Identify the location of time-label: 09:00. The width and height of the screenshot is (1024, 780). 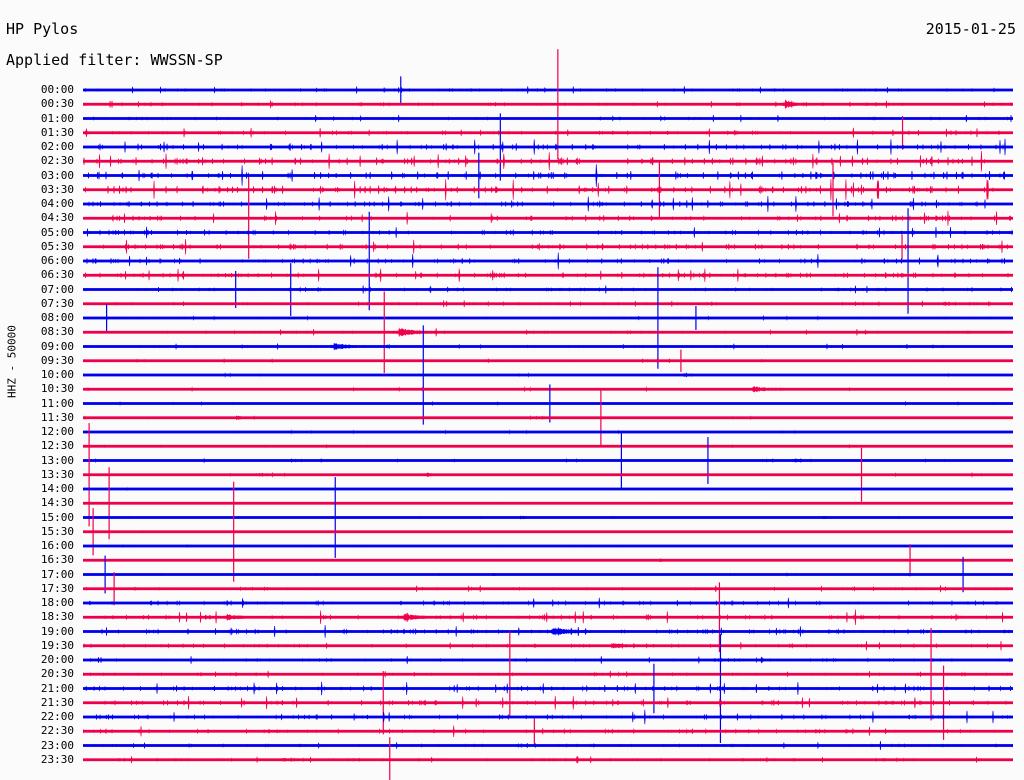
(57, 346).